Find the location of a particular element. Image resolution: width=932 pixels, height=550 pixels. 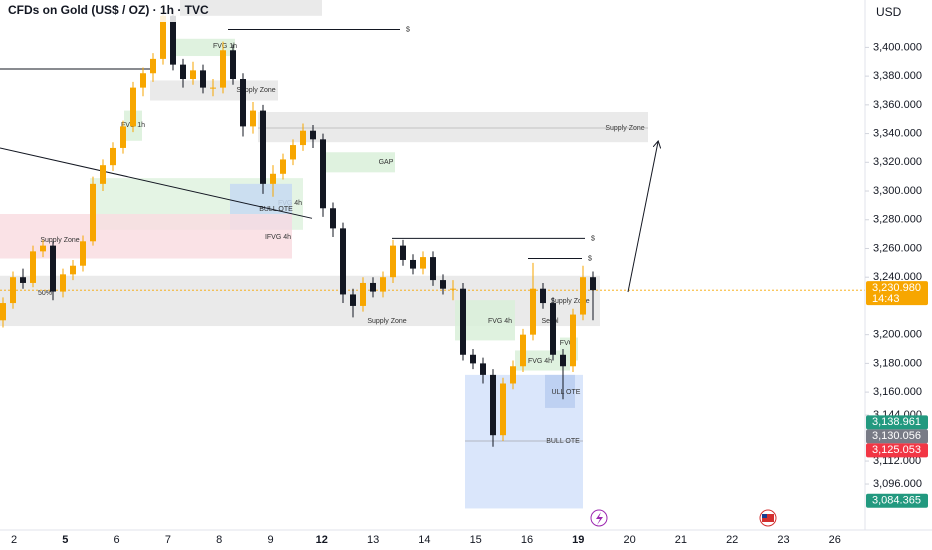

zone-label: IFVG 4h is located at coordinates (278, 237).